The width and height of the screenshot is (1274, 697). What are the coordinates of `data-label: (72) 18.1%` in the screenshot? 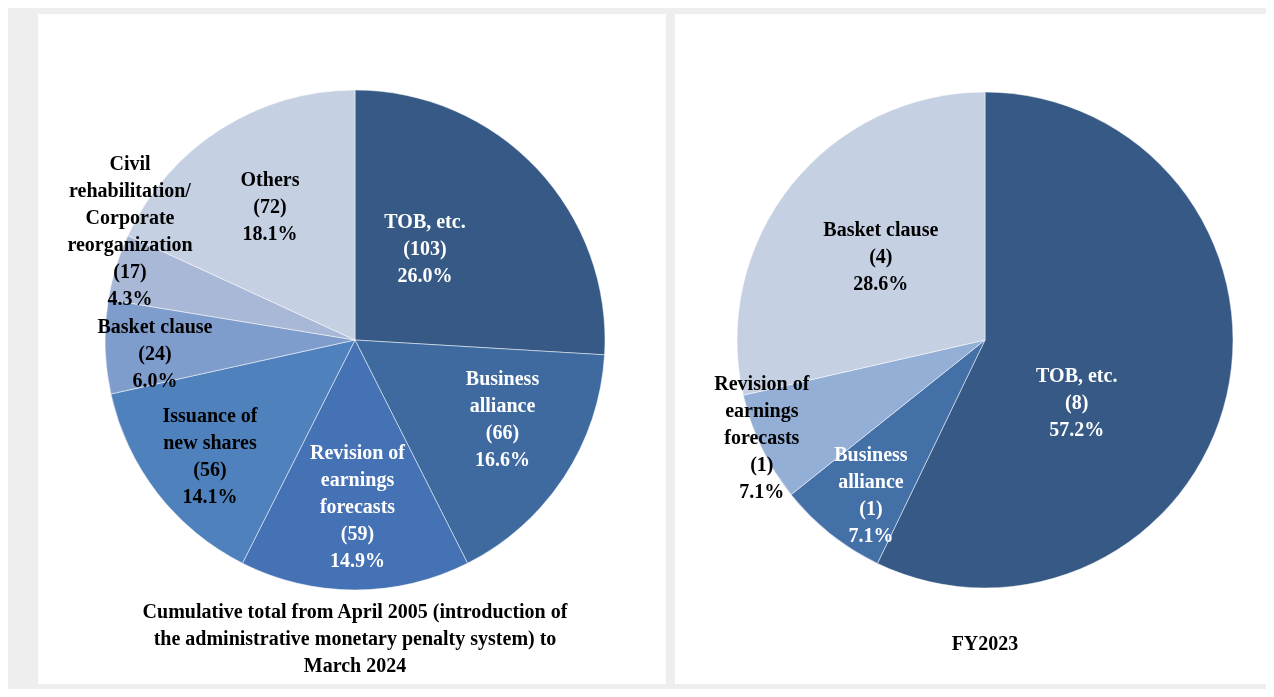 It's located at (270, 219).